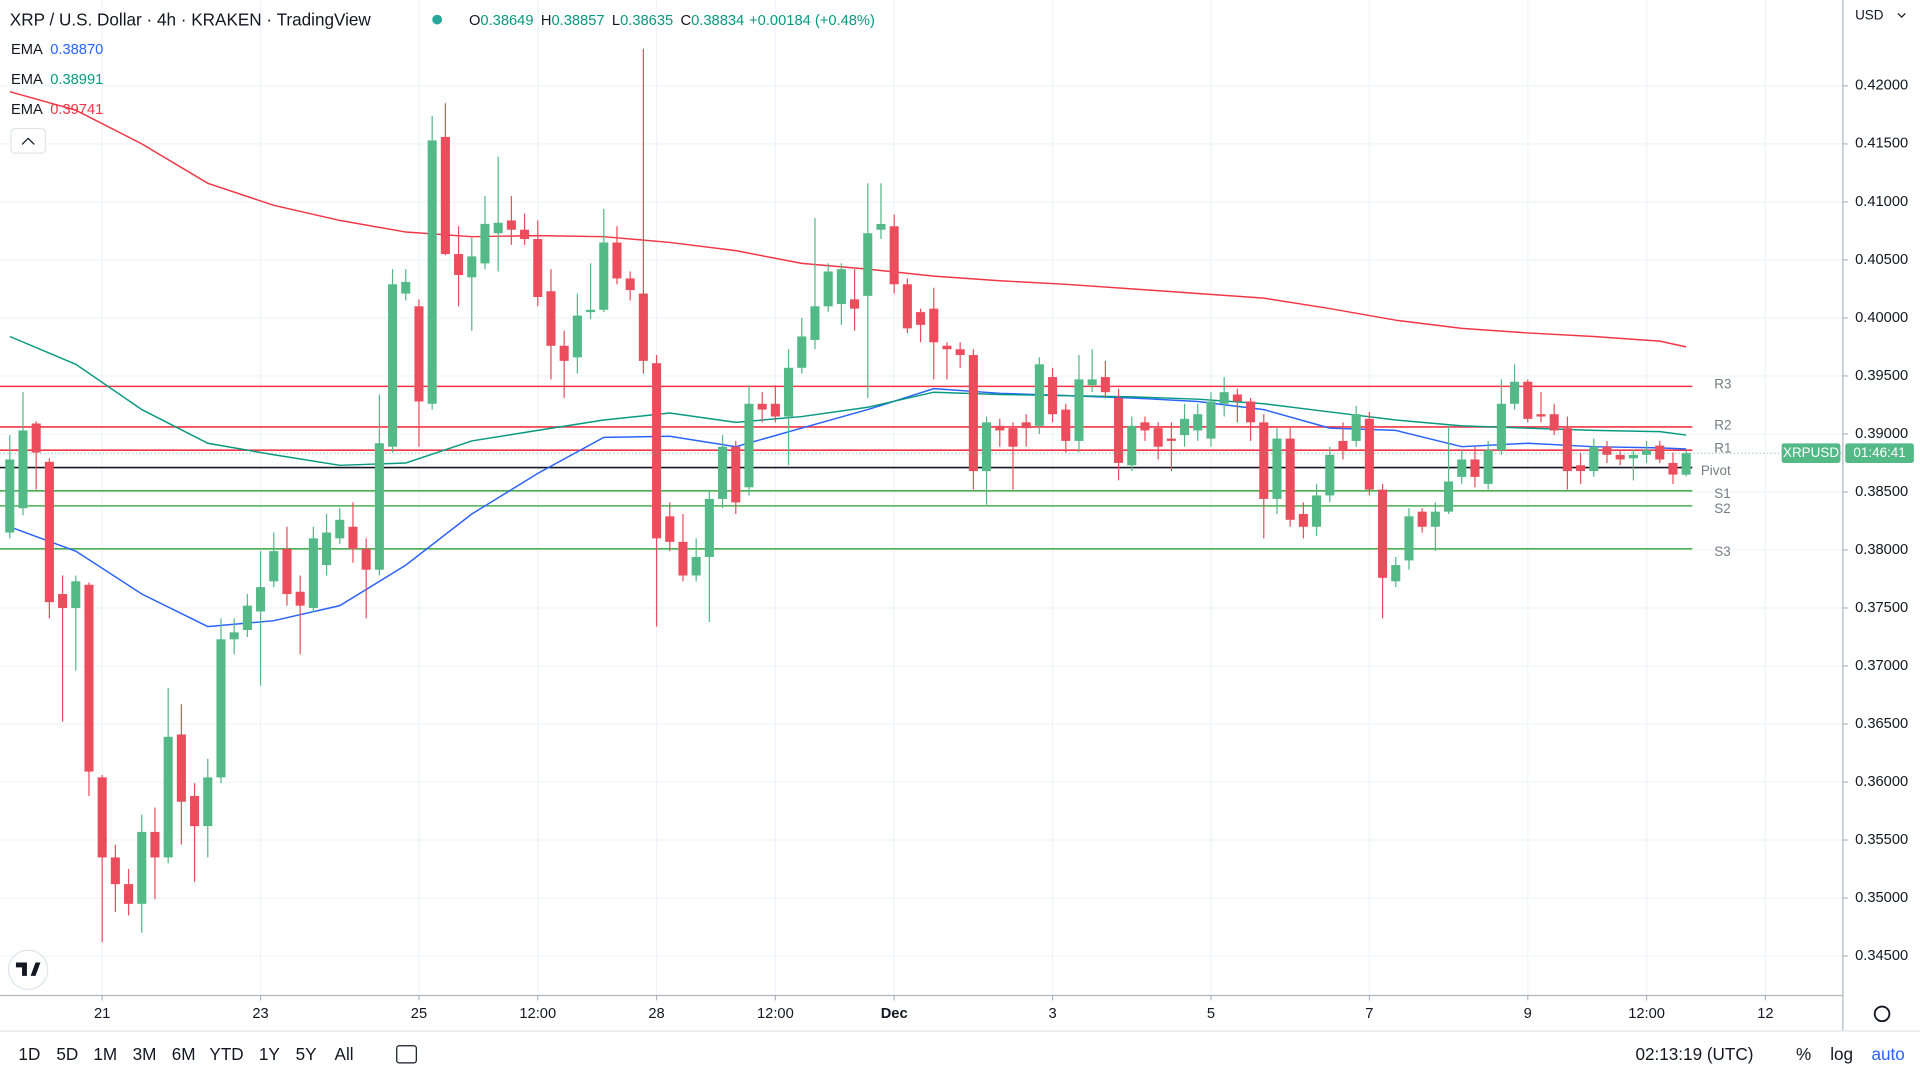 The height and width of the screenshot is (1080, 1920). What do you see at coordinates (1881, 956) in the screenshot?
I see `y-tick-label: 0.34500` at bounding box center [1881, 956].